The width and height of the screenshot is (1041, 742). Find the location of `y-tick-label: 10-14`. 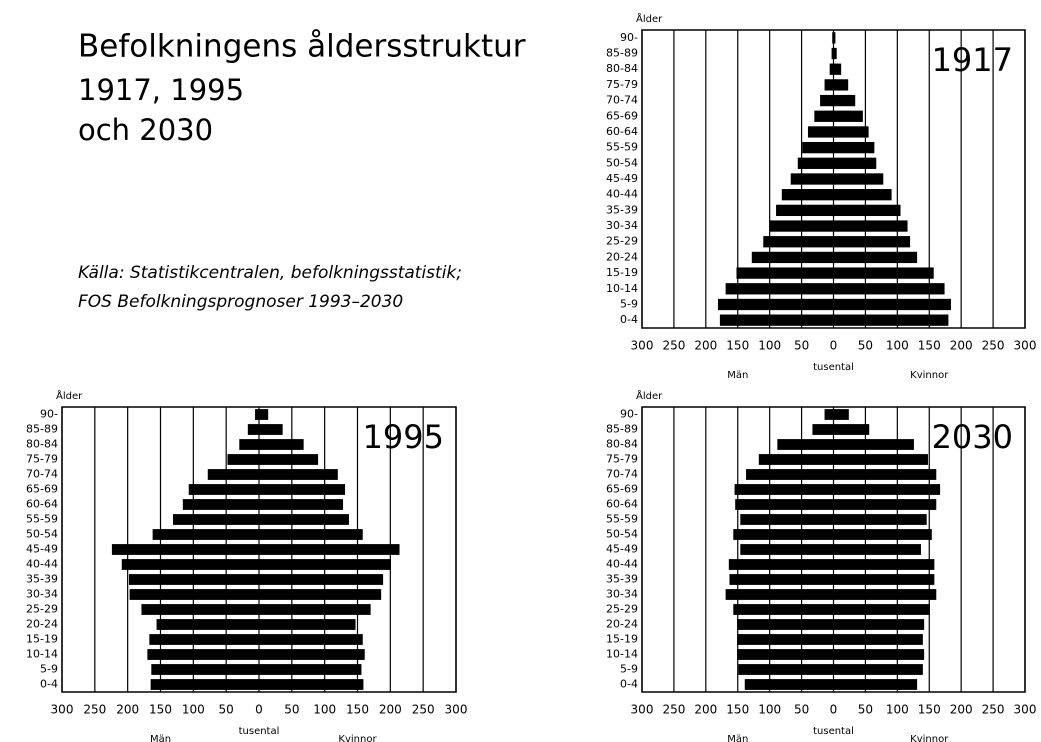

y-tick-label: 10-14 is located at coordinates (42, 654).